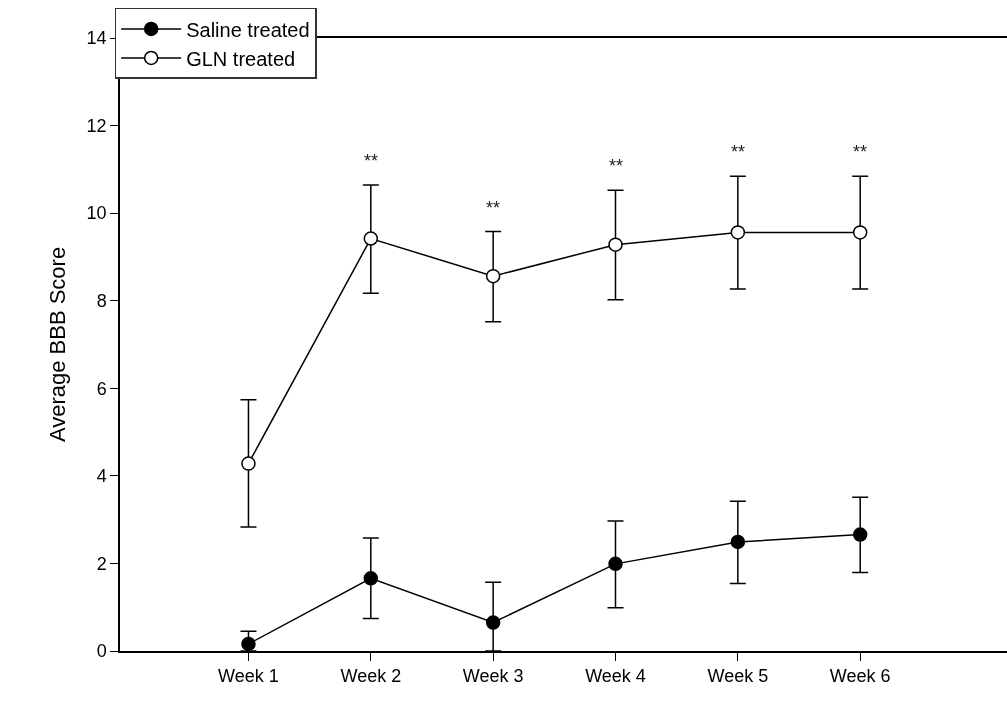 The height and width of the screenshot is (702, 1007). I want to click on x-tick-label: Week 6, so click(860, 676).